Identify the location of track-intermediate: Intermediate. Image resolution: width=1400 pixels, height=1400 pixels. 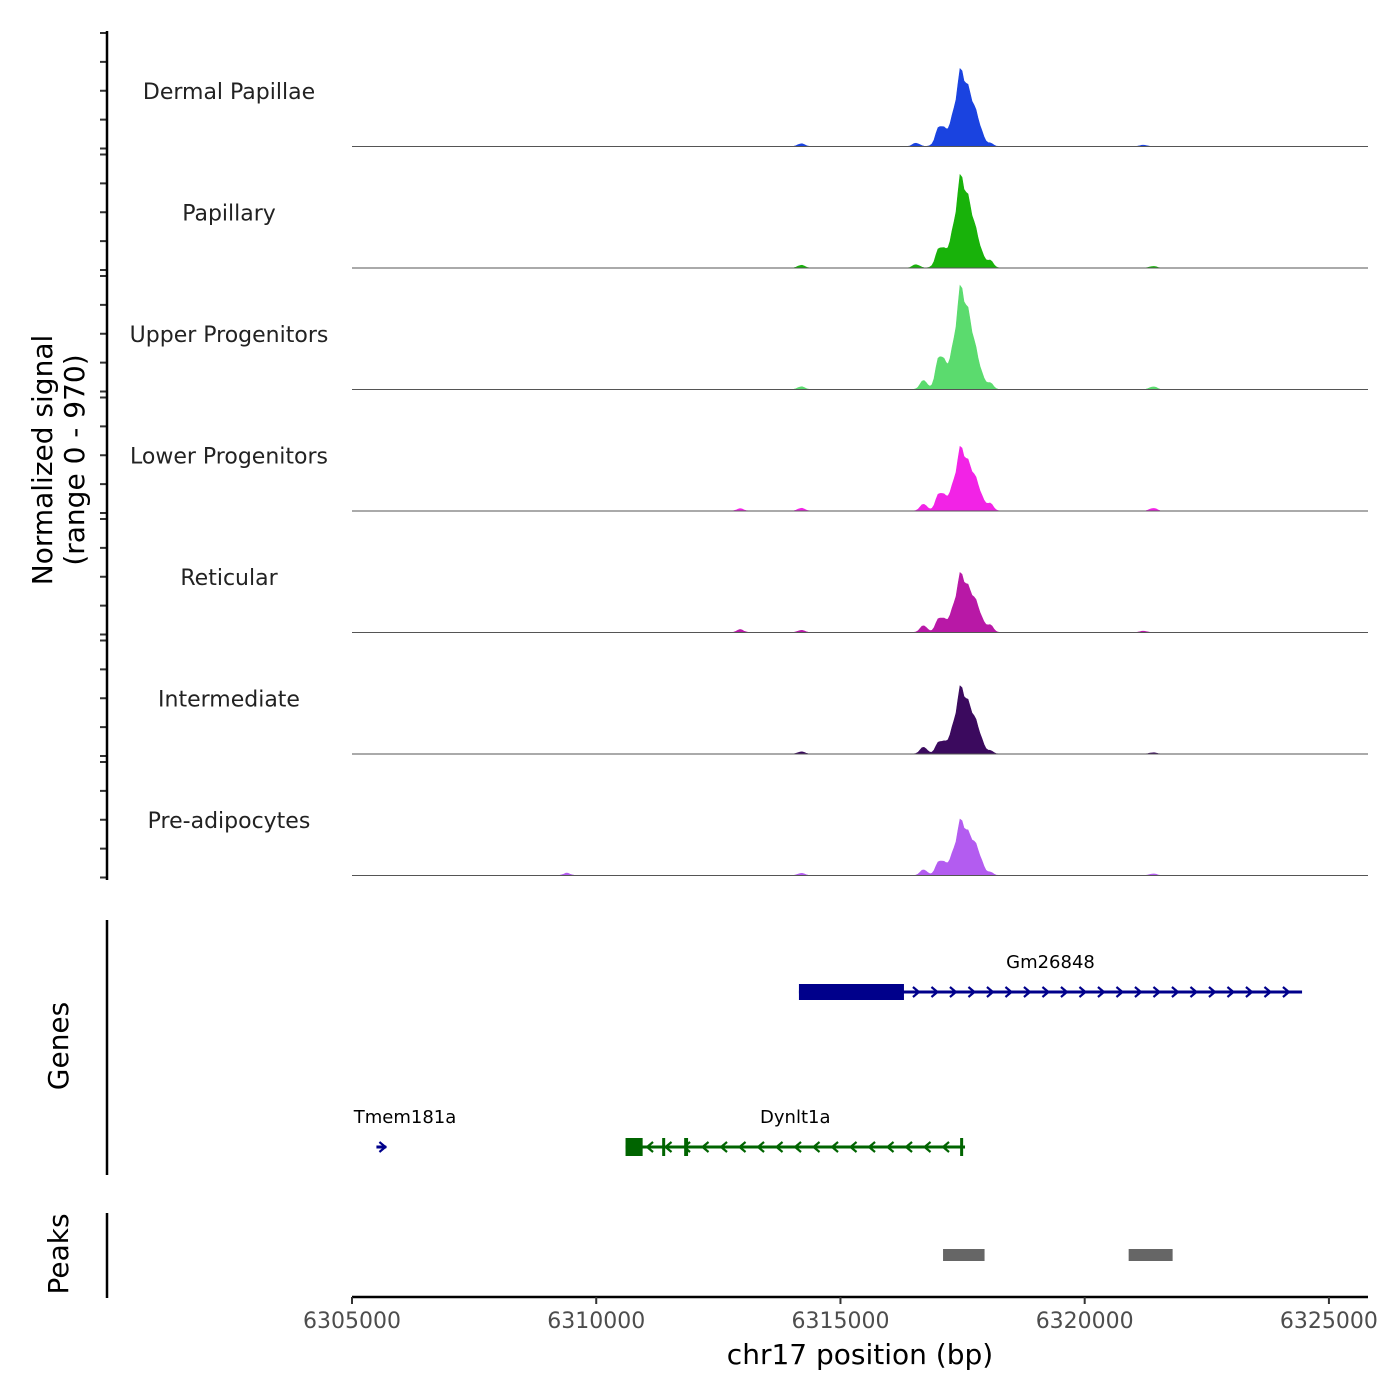
(763, 720).